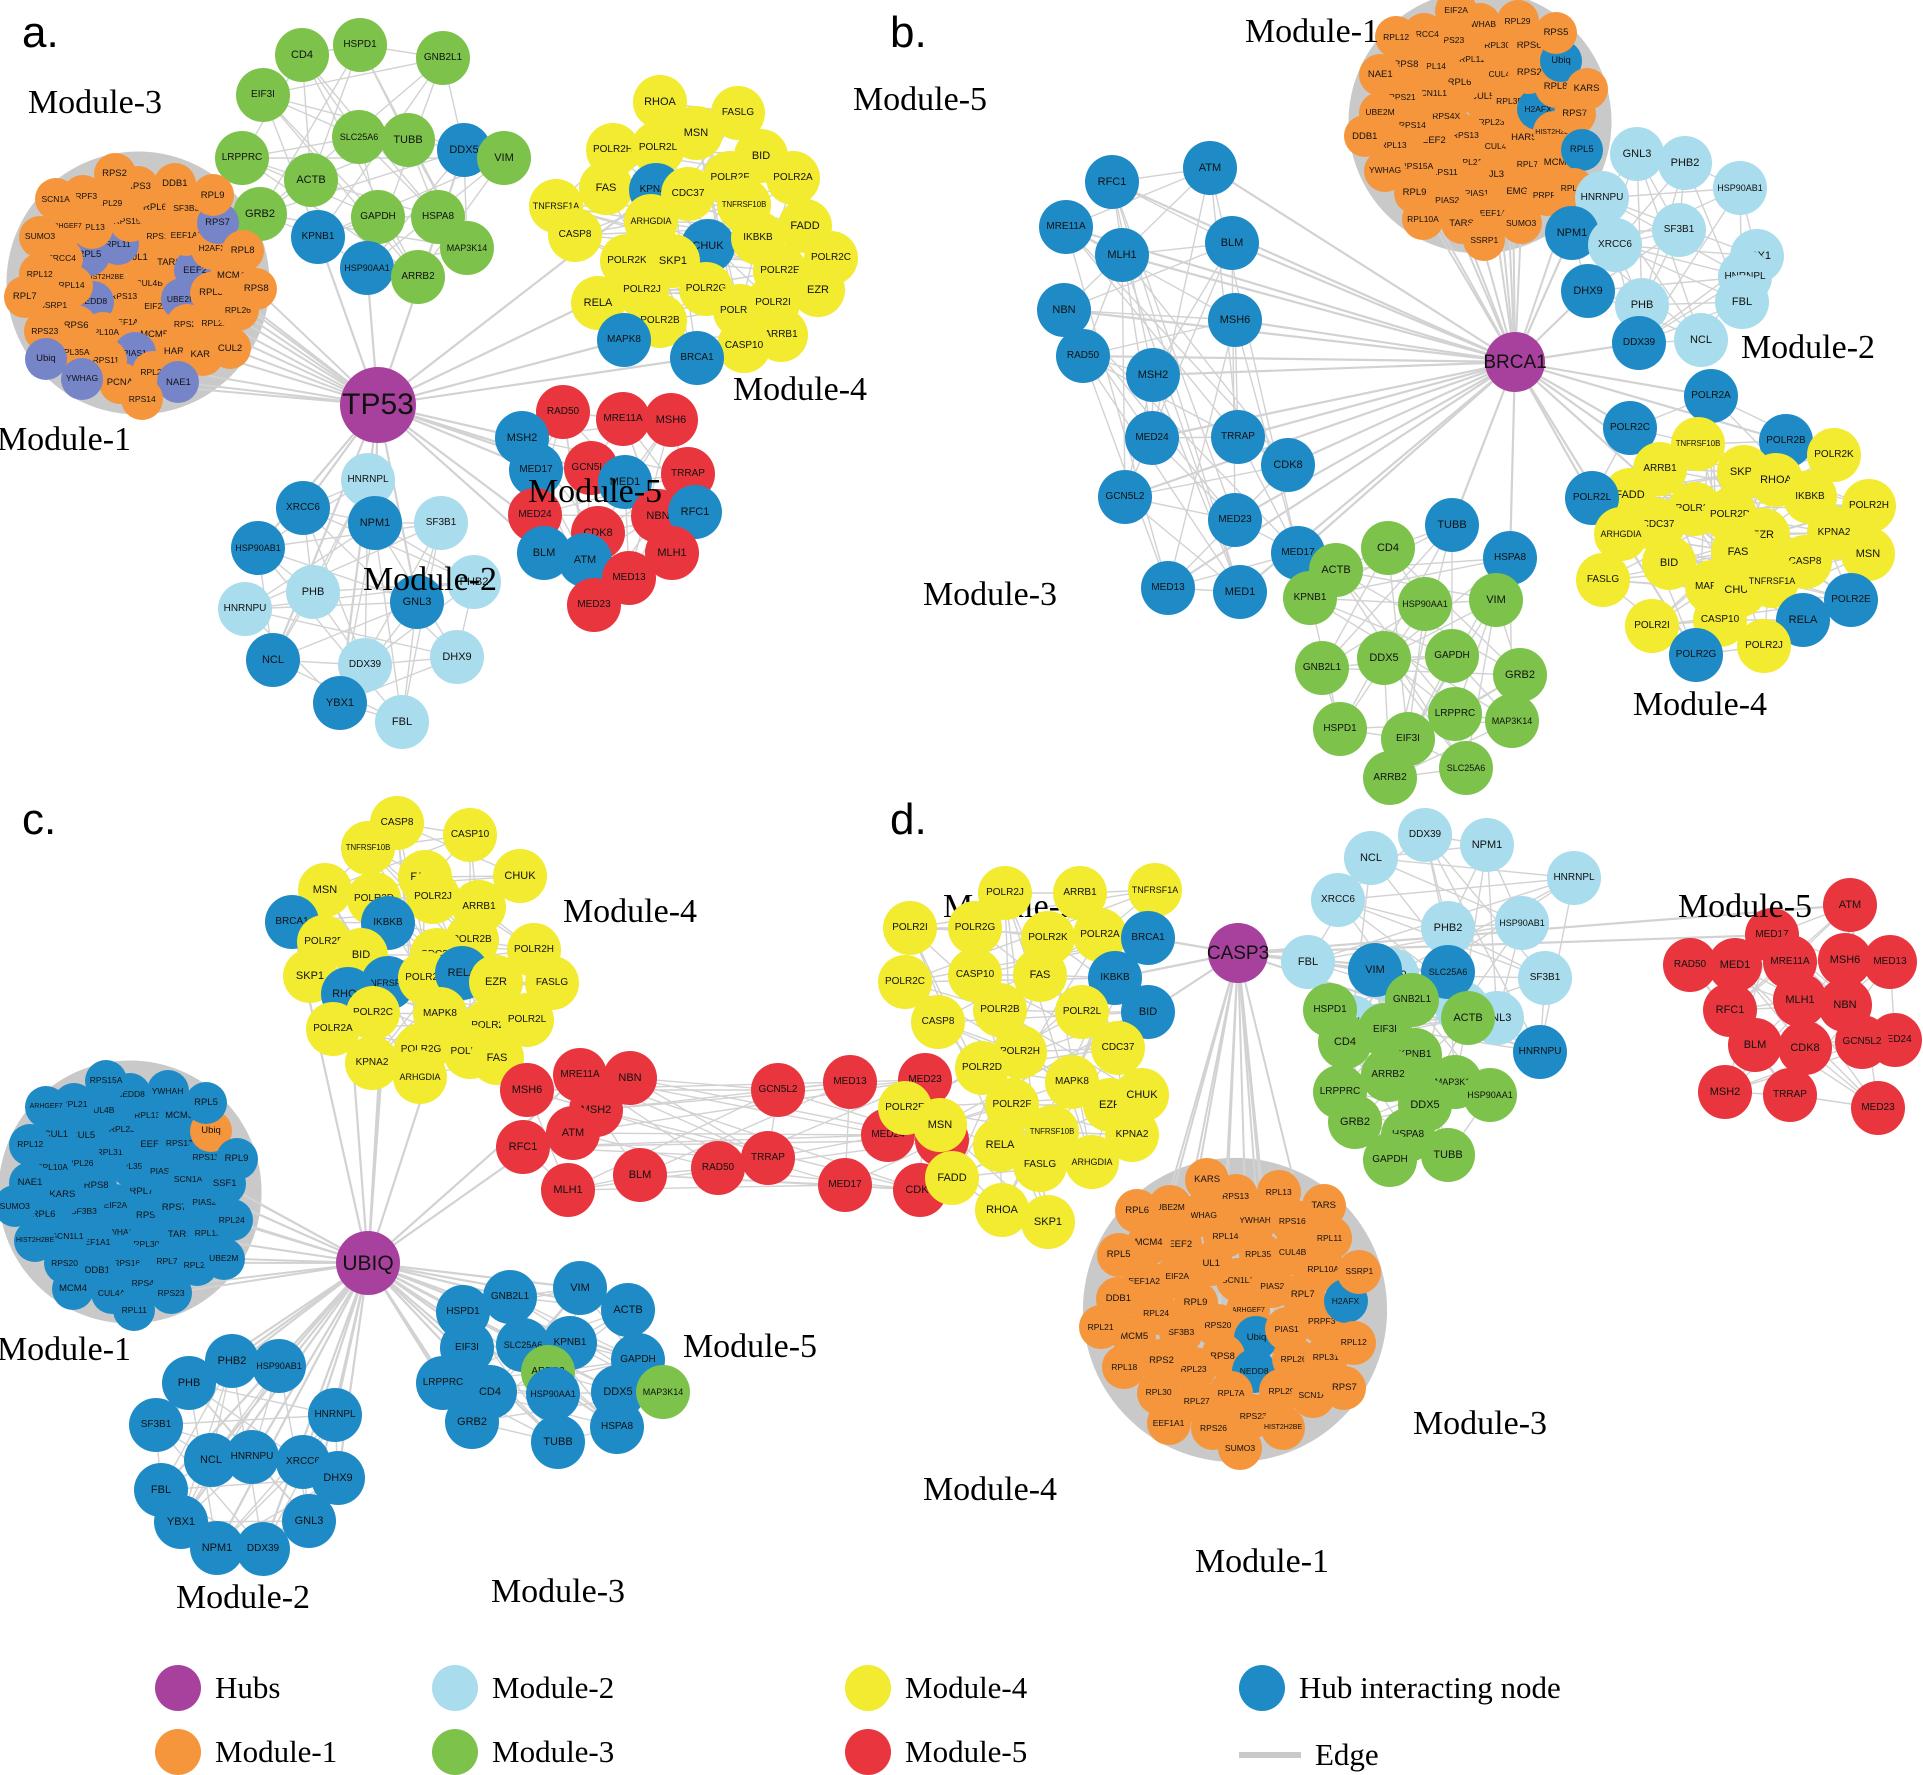 Image resolution: width=1923 pixels, height=1775 pixels. What do you see at coordinates (359, 137) in the screenshot?
I see `node-slc25a6: SLC25A6` at bounding box center [359, 137].